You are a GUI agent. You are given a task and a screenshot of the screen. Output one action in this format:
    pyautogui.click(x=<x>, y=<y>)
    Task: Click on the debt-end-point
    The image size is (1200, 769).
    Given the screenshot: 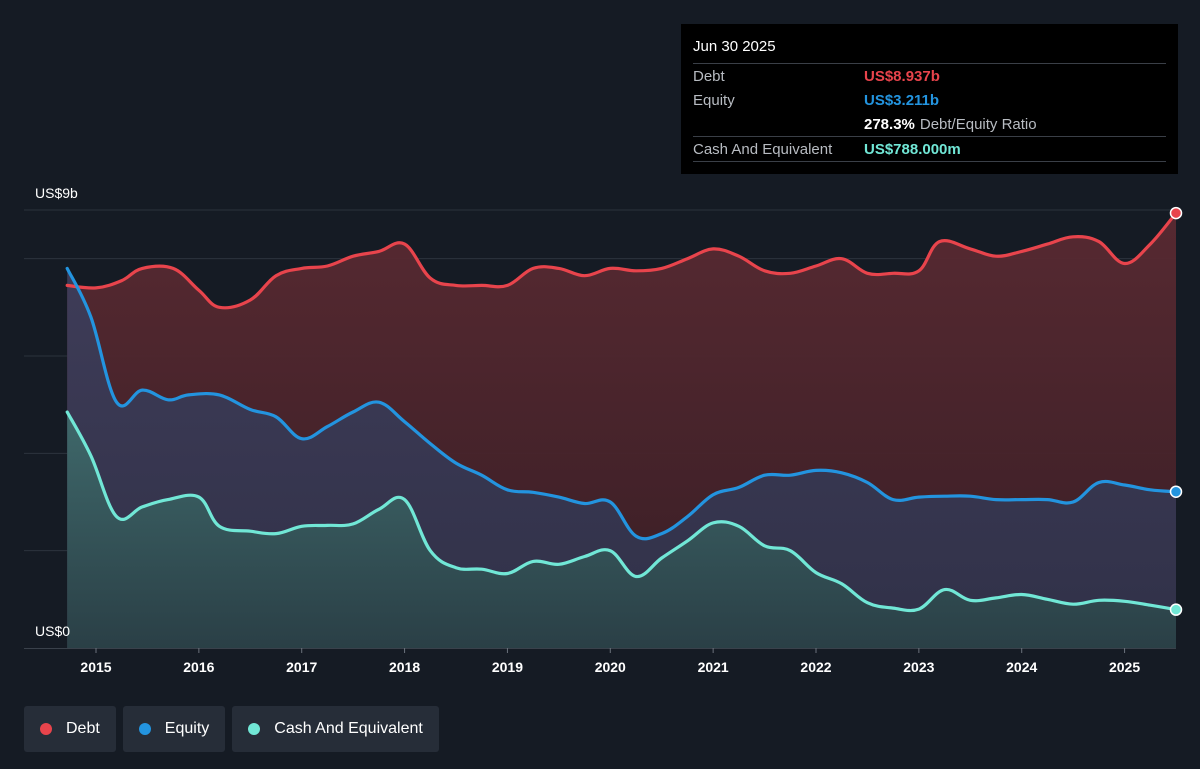 What is the action you would take?
    pyautogui.click(x=1176, y=213)
    